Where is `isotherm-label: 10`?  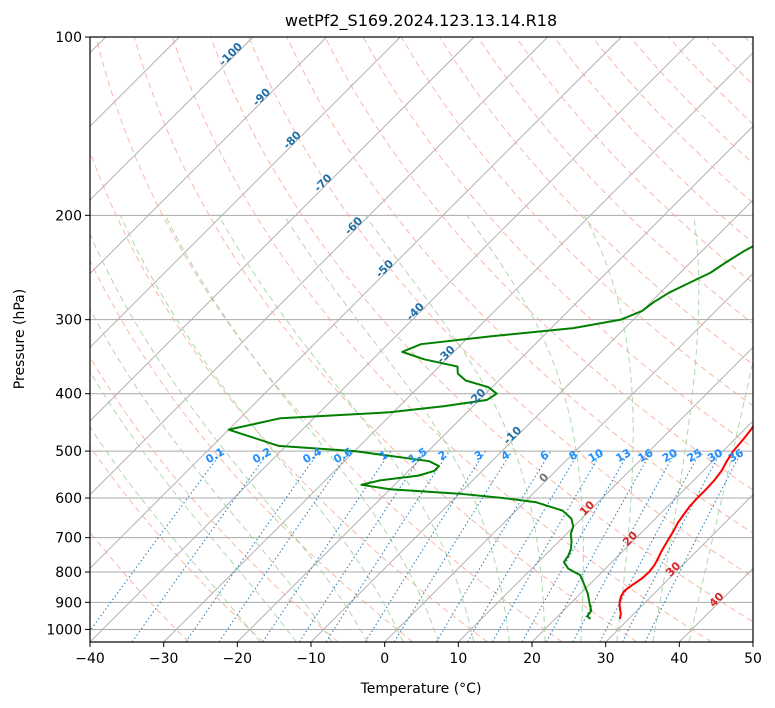 isotherm-label: 10 is located at coordinates (587, 508).